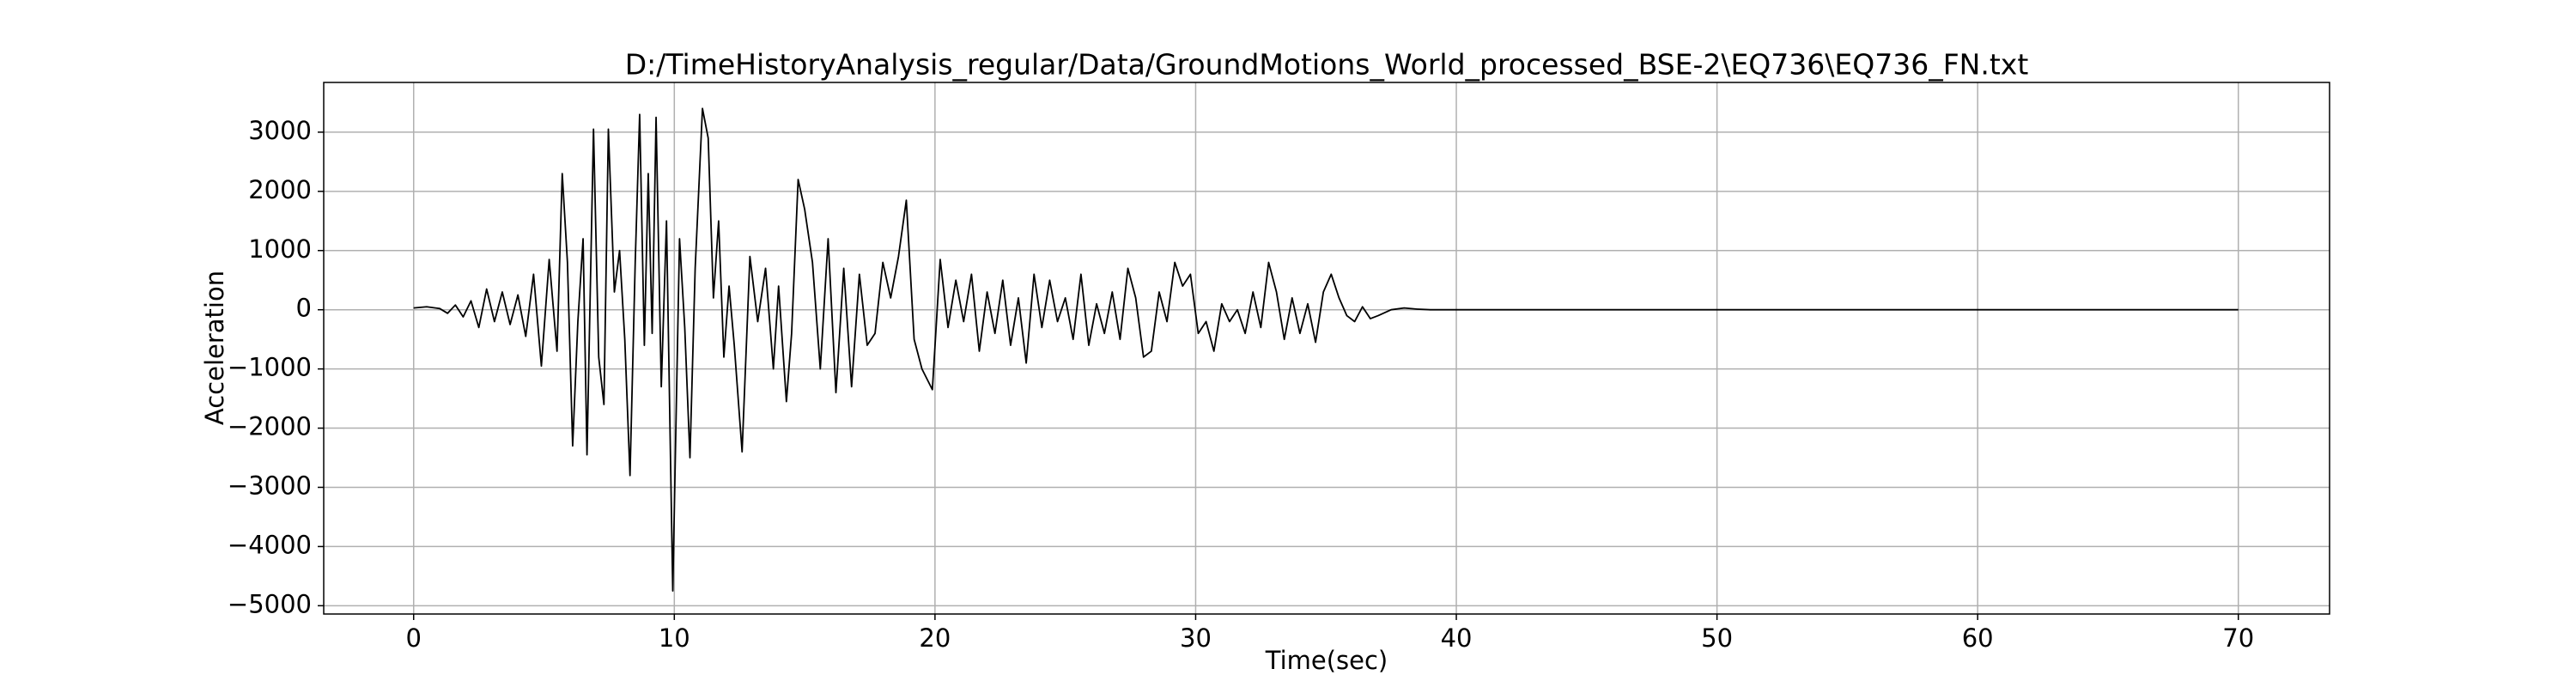 This screenshot has width=2576, height=687. Describe the element at coordinates (270, 603) in the screenshot. I see `y-tick-label: −5000` at that location.